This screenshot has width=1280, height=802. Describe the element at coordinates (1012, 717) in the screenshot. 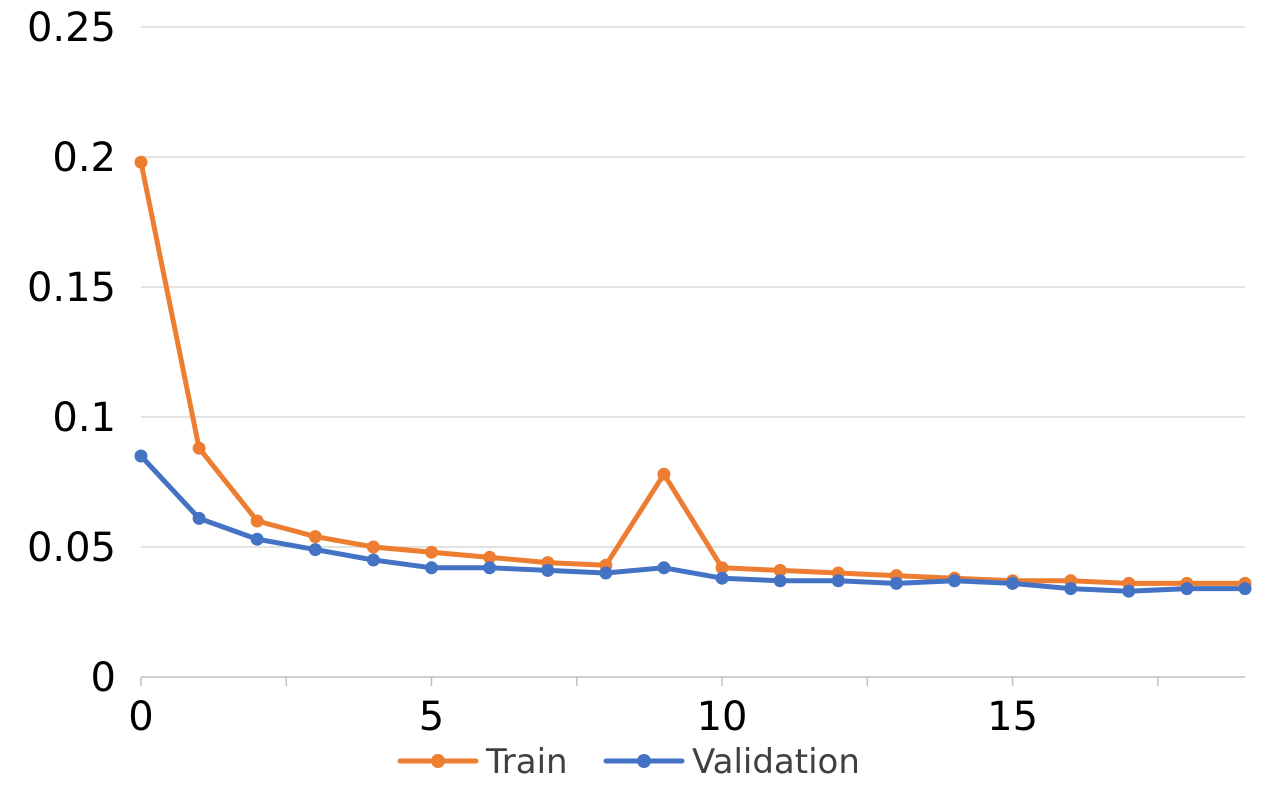

I see `x-tick-label: 15` at that location.